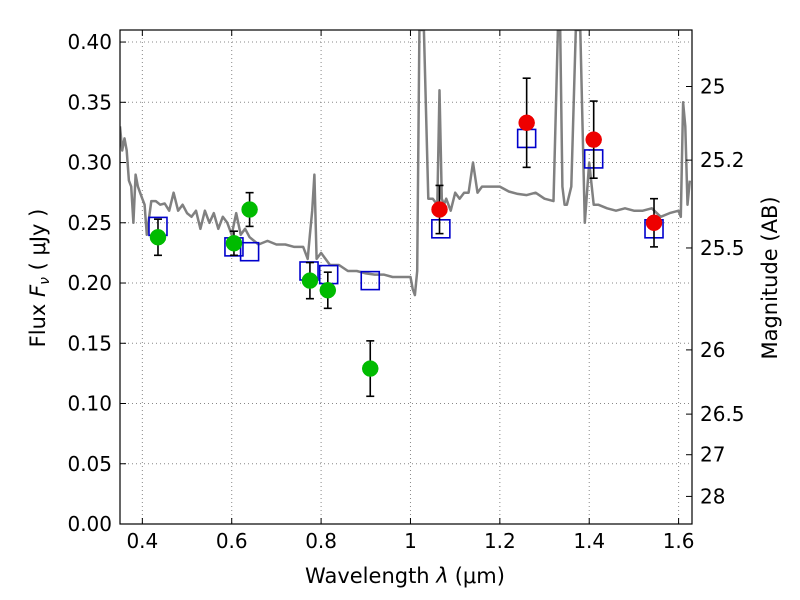 The image size is (800, 600). Describe the element at coordinates (722, 248) in the screenshot. I see `y2-tick-label: 25.5` at that location.